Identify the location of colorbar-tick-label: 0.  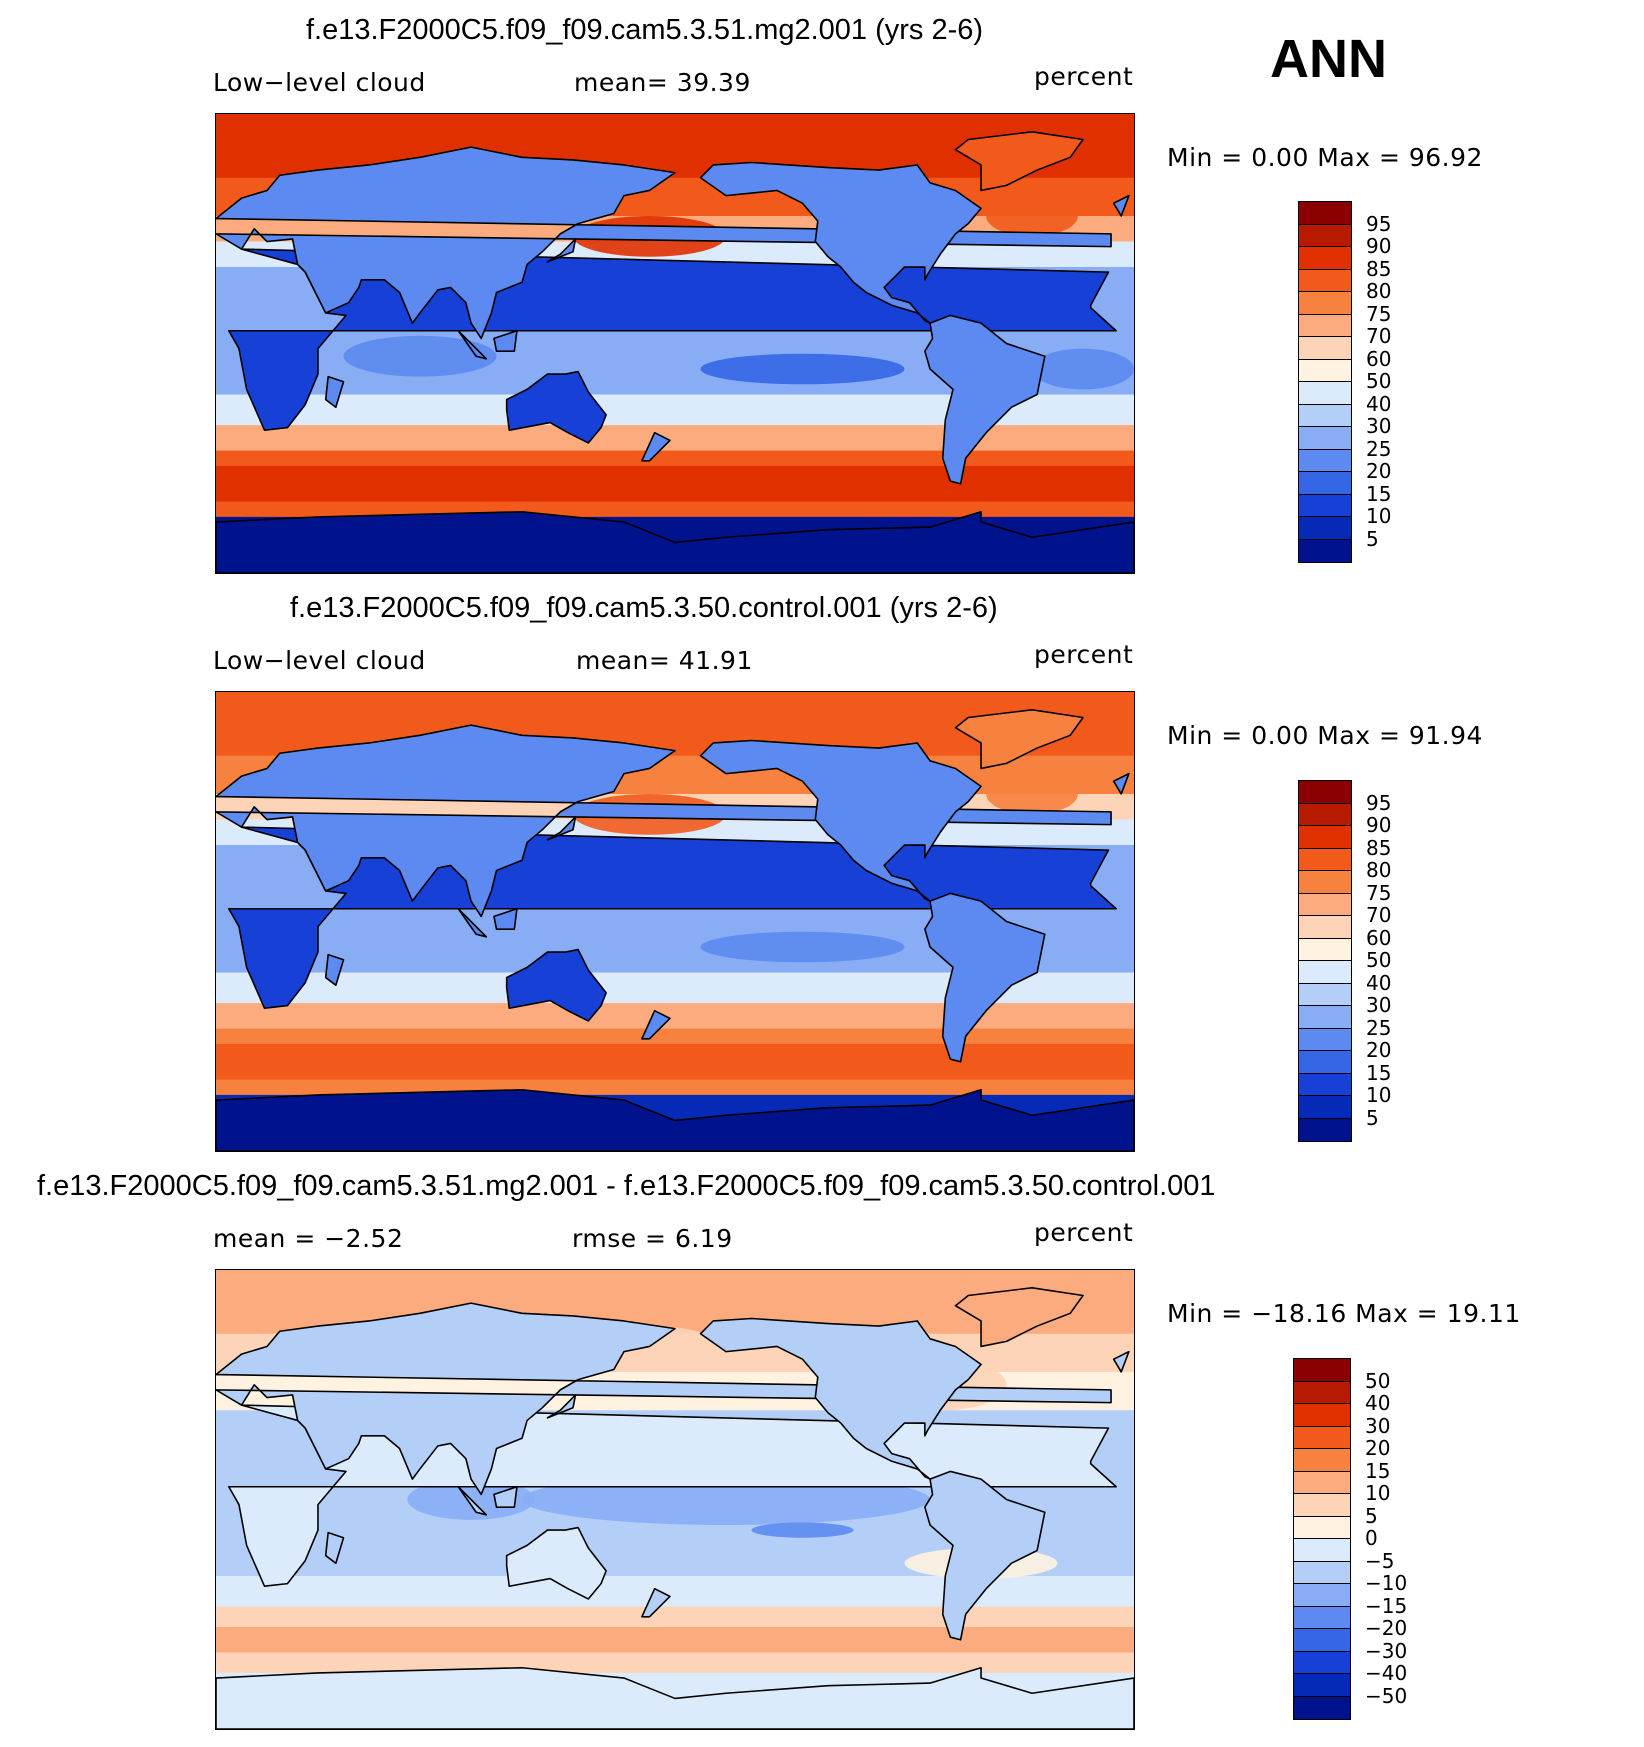
(1371, 1538).